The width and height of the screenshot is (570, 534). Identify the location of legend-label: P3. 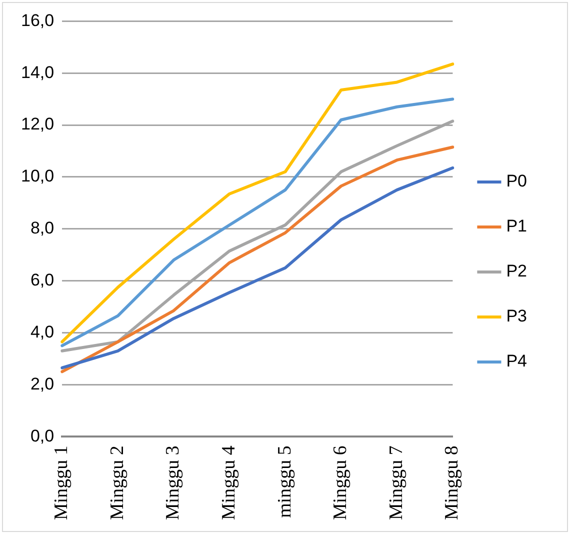
(517, 316).